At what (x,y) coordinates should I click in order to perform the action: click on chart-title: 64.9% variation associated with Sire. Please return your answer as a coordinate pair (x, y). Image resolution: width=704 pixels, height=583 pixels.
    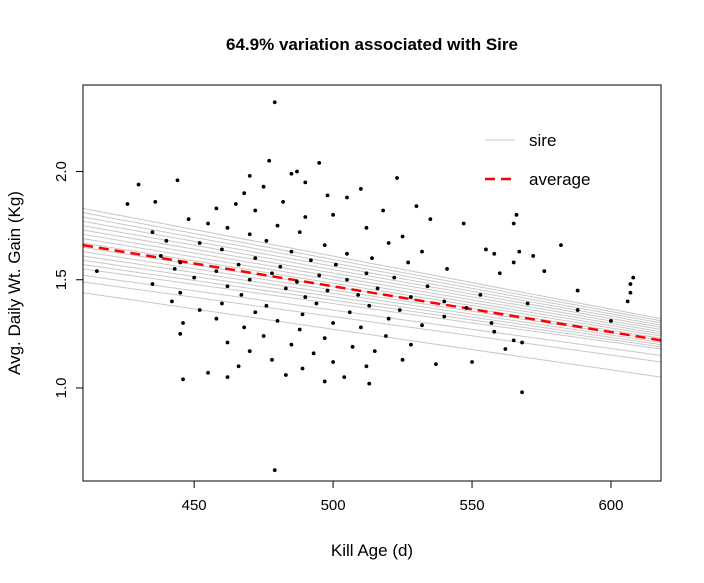
    Looking at the image, I should click on (372, 44).